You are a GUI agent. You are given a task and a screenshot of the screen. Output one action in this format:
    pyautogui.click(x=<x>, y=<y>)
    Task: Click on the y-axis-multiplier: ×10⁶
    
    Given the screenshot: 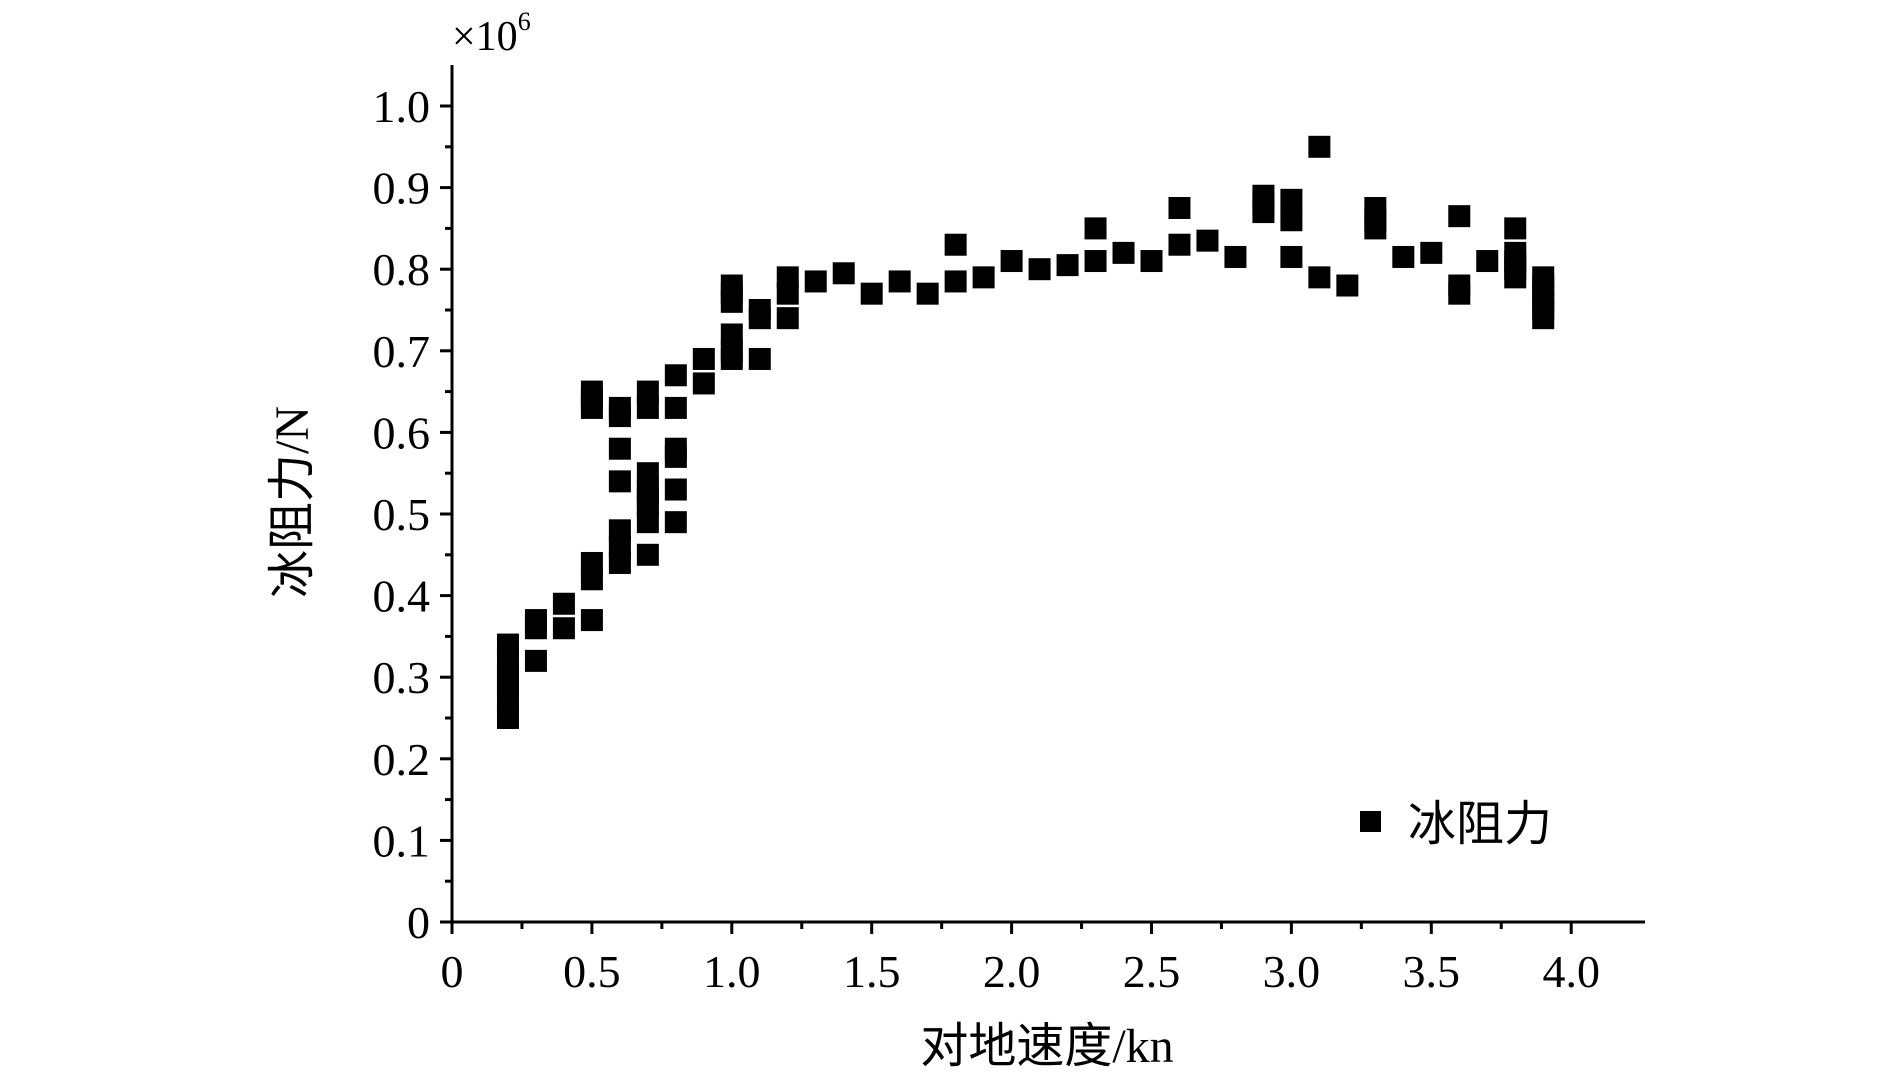 What is the action you would take?
    pyautogui.click(x=491, y=33)
    